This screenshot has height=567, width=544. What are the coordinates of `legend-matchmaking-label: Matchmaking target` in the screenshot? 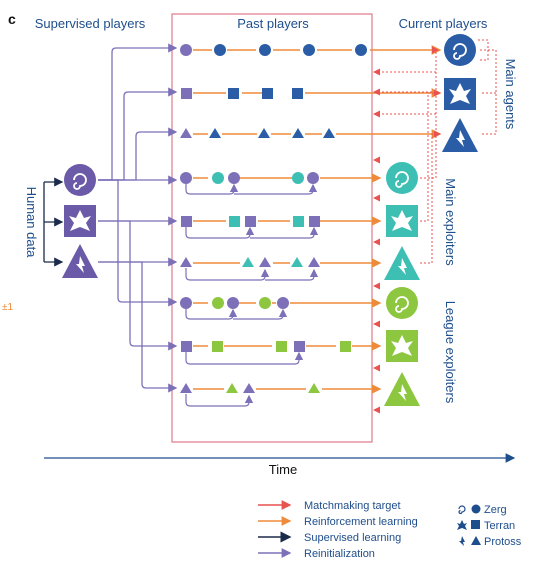 It's located at (352, 506).